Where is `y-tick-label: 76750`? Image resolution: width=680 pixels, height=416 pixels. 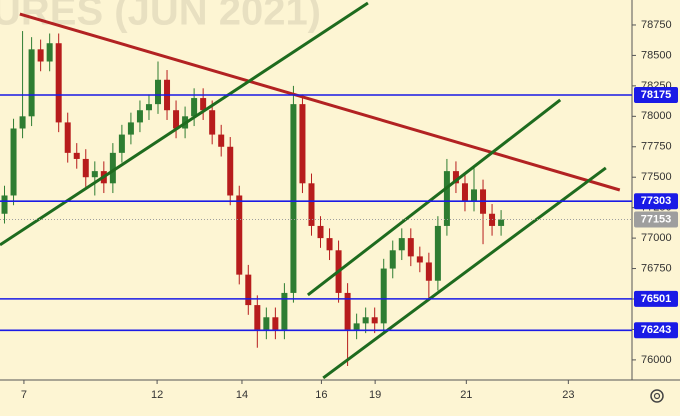
y-tick-label: 76750 is located at coordinates (656, 268).